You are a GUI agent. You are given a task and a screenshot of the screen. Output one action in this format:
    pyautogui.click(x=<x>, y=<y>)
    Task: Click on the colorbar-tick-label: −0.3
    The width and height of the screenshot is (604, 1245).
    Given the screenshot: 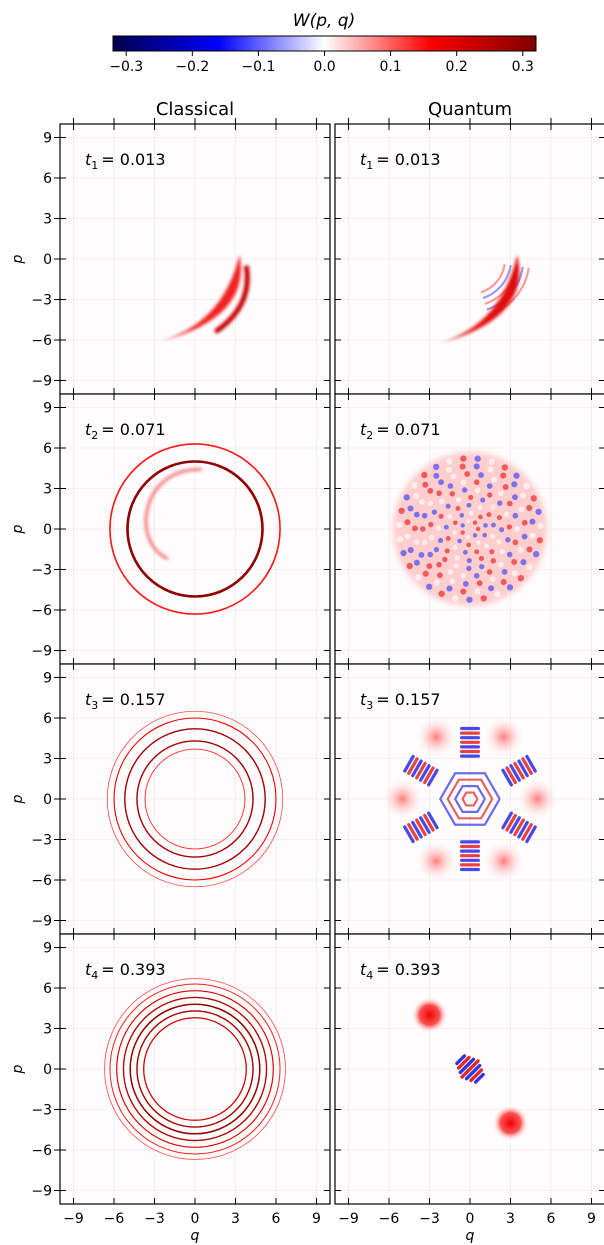 What is the action you would take?
    pyautogui.click(x=126, y=67)
    